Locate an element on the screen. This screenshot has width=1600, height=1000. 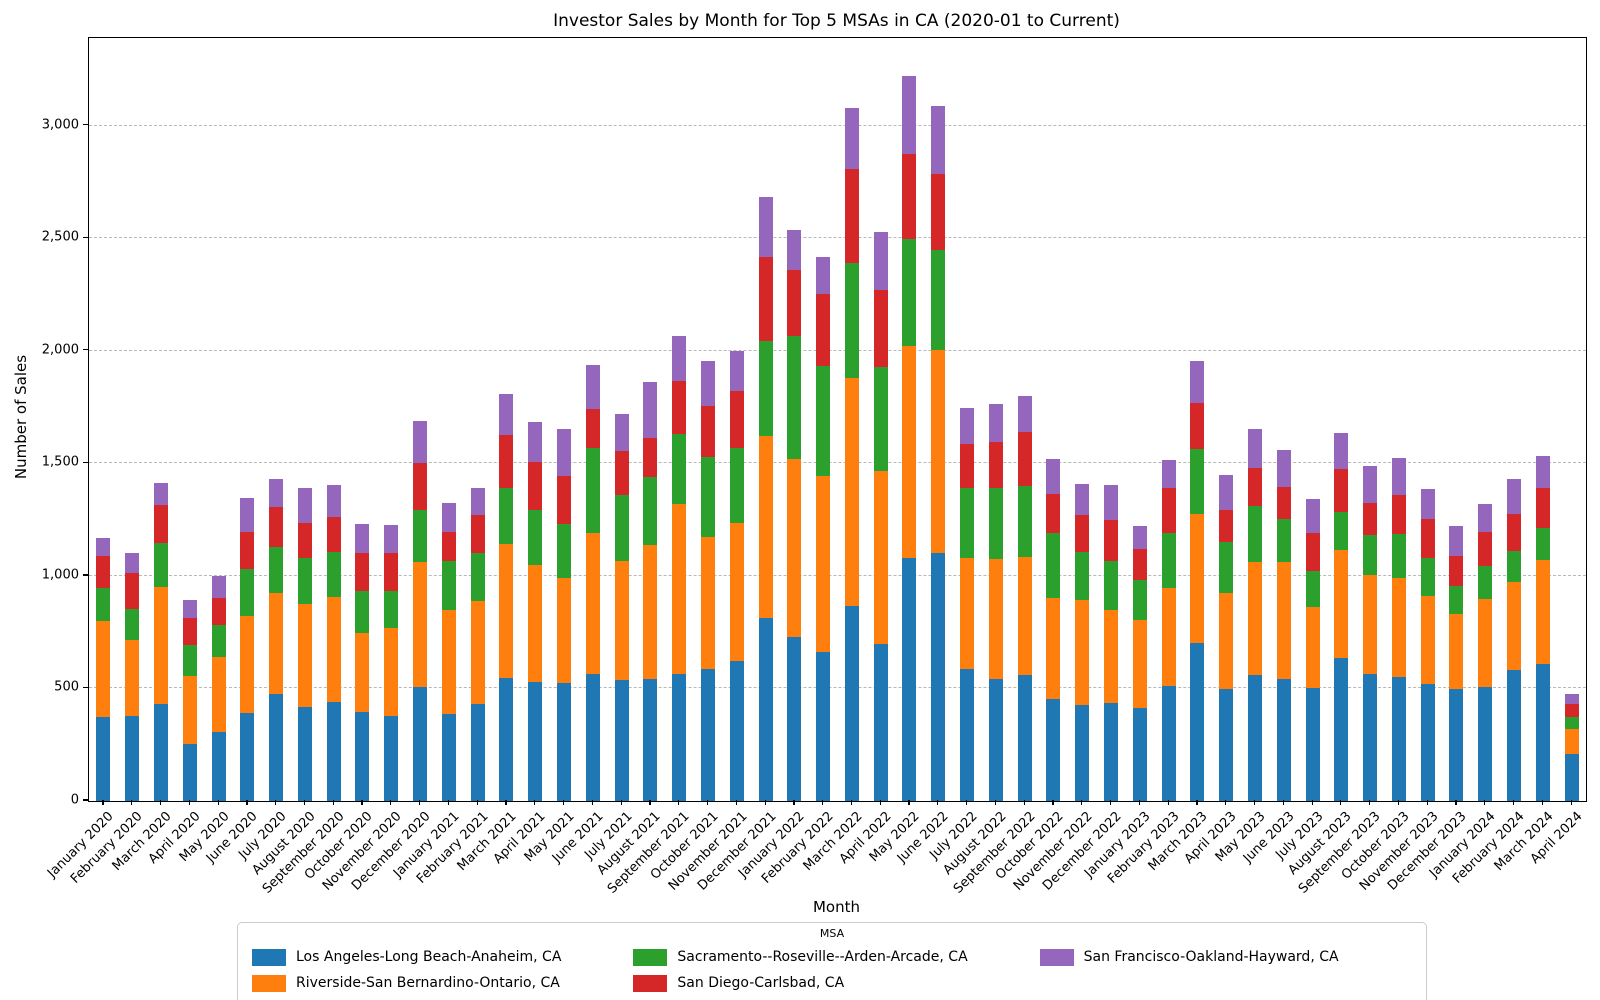
y-tick-label: 2,500 is located at coordinates (60, 237).